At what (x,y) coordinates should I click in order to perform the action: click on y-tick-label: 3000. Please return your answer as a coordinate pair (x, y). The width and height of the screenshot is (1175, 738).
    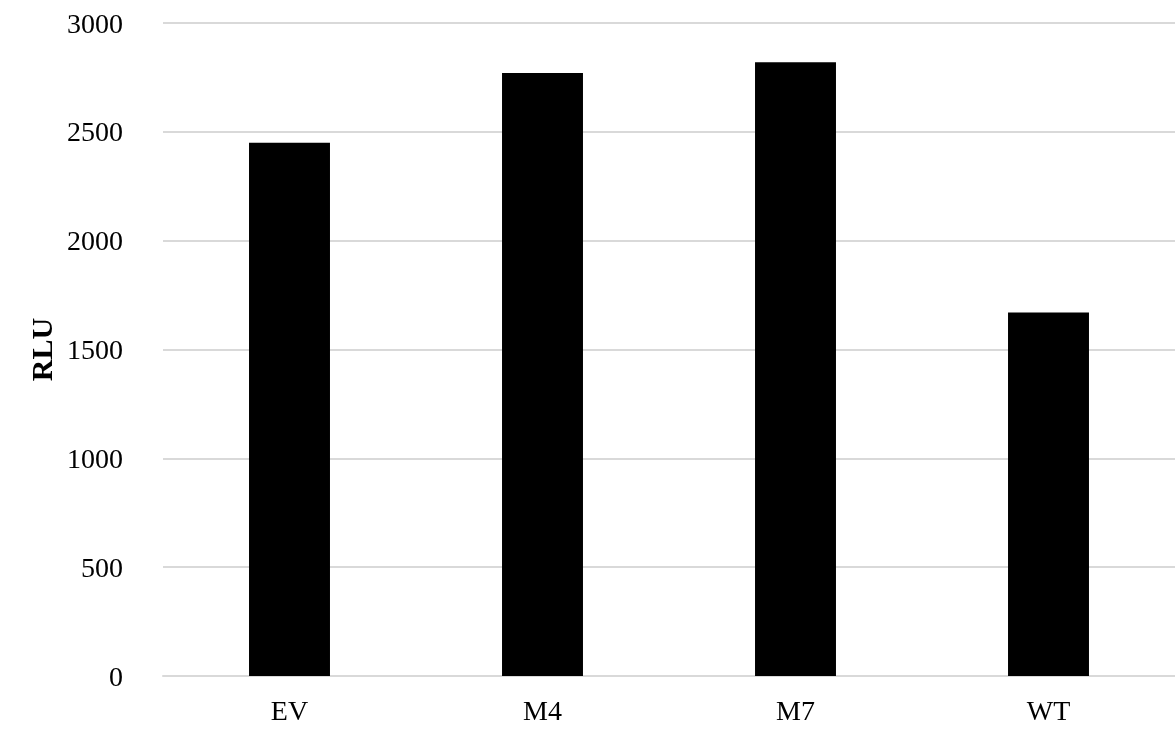
    Looking at the image, I should click on (95, 23).